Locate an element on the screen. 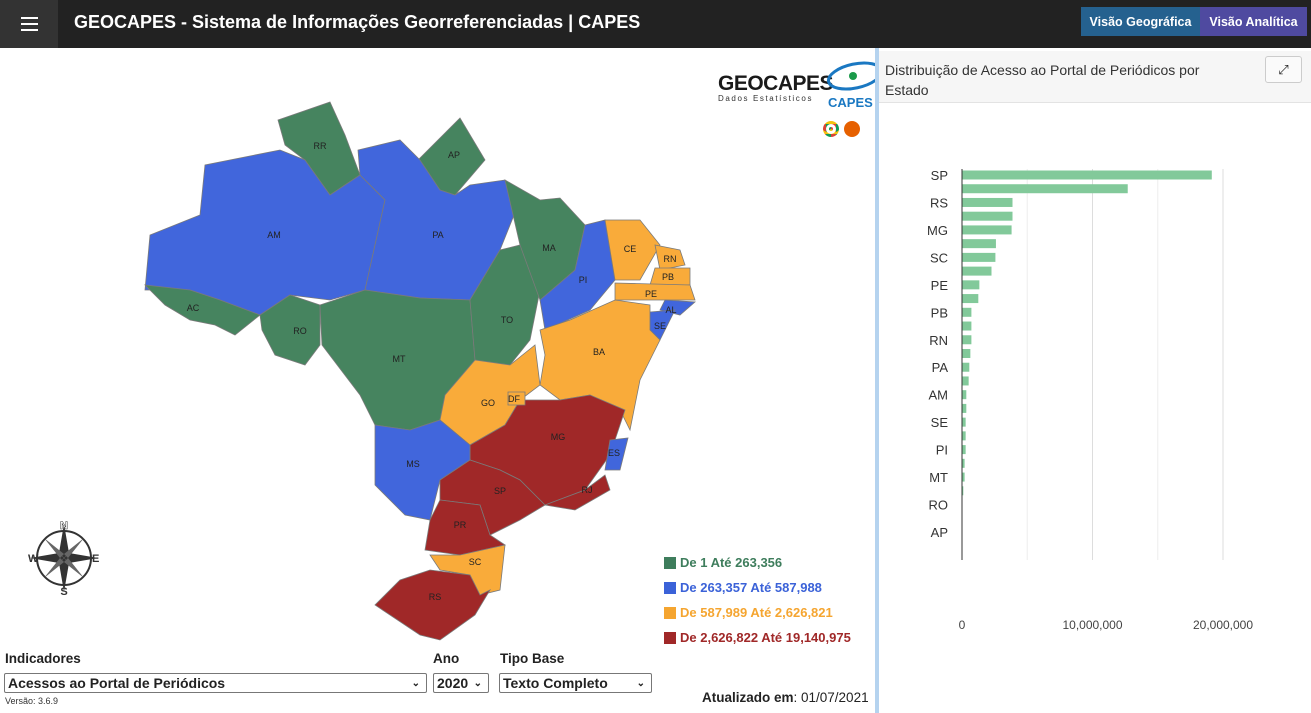 The width and height of the screenshot is (1311, 713). state-label: MA is located at coordinates (549, 248).